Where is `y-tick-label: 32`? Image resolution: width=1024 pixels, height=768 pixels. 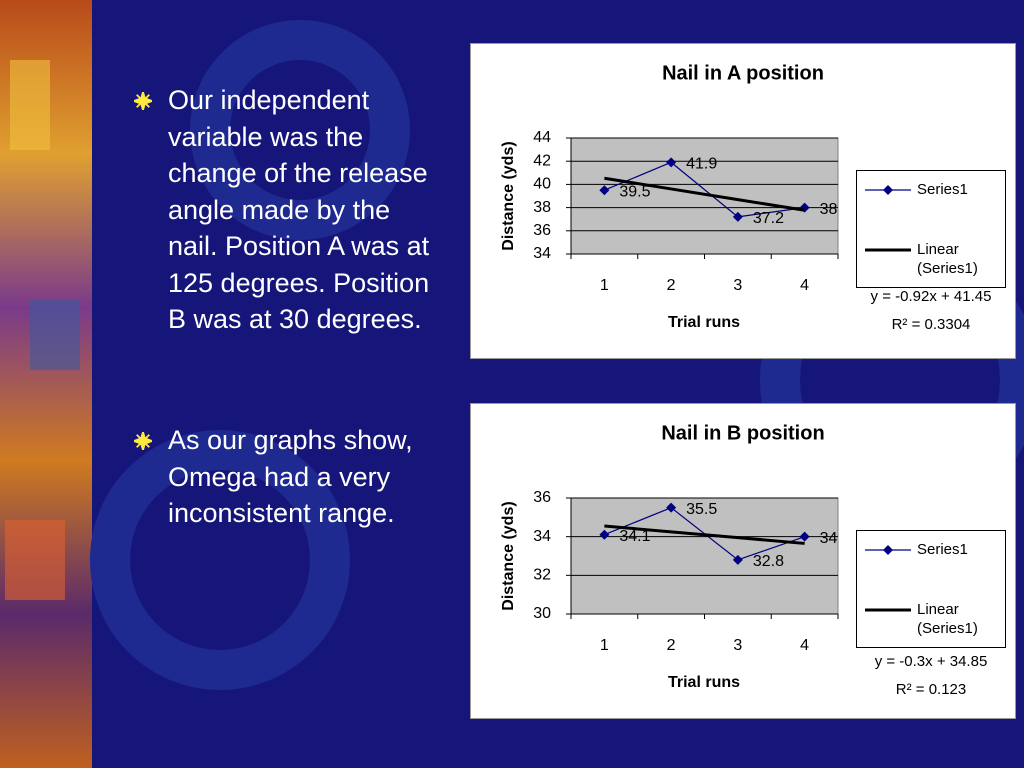
y-tick-label: 32 is located at coordinates (542, 575).